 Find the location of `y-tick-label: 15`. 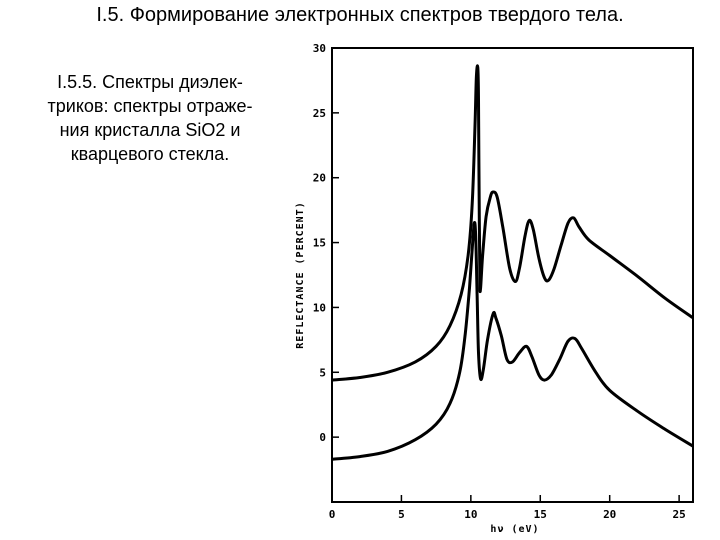

y-tick-label: 15 is located at coordinates (319, 243).